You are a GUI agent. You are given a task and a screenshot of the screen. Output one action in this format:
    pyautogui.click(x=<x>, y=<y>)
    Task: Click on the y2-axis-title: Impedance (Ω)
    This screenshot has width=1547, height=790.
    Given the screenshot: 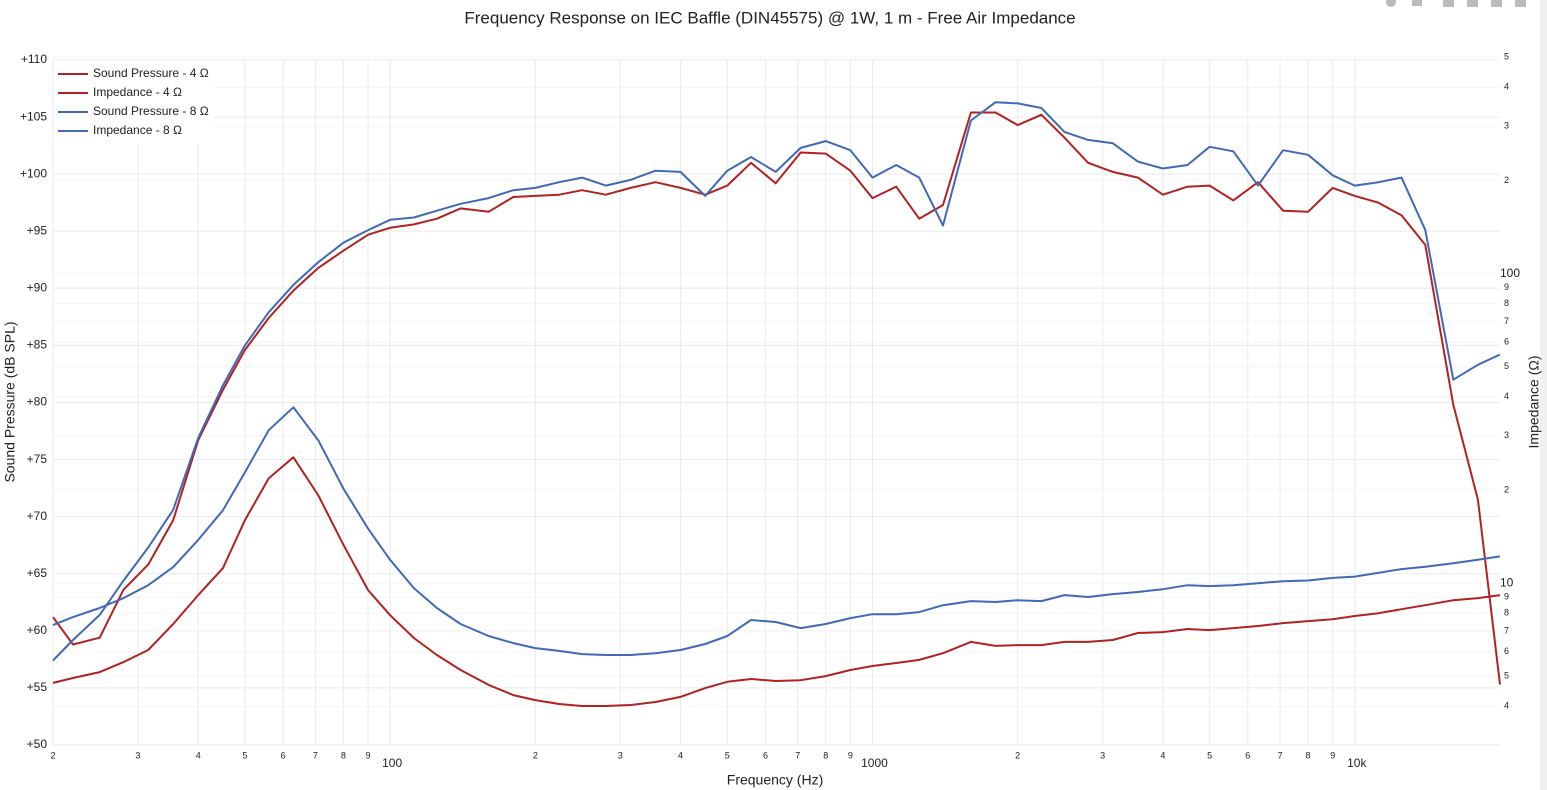 What is the action you would take?
    pyautogui.click(x=1534, y=402)
    